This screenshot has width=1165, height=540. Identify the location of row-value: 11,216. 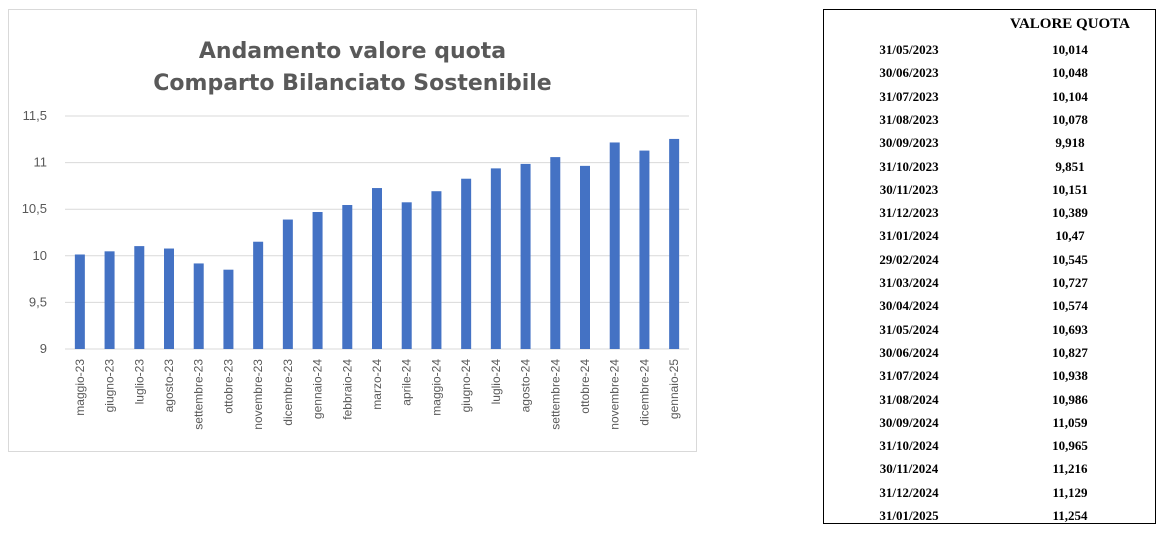
(1070, 469).